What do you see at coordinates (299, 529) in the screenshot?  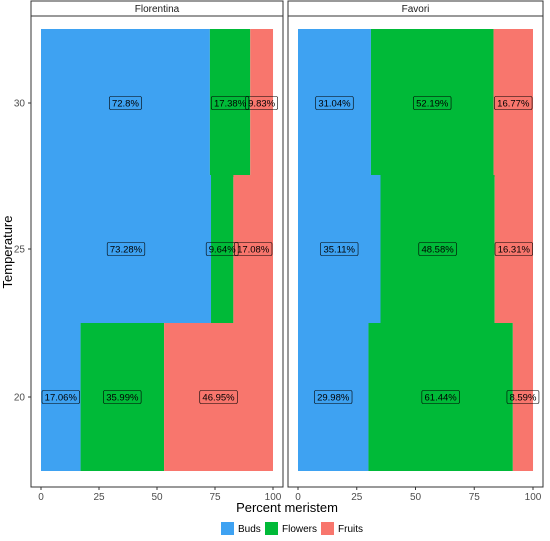 I see `legend-label-flowers: Flowers` at bounding box center [299, 529].